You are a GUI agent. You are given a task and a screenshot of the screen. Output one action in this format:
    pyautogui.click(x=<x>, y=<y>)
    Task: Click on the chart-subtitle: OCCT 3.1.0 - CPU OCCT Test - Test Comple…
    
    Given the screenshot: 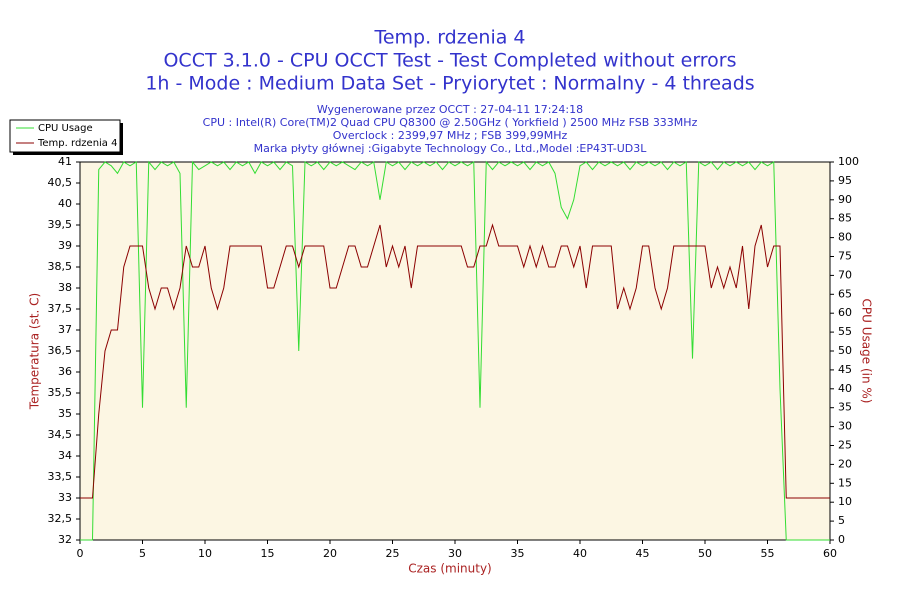 What is the action you would take?
    pyautogui.click(x=449, y=61)
    